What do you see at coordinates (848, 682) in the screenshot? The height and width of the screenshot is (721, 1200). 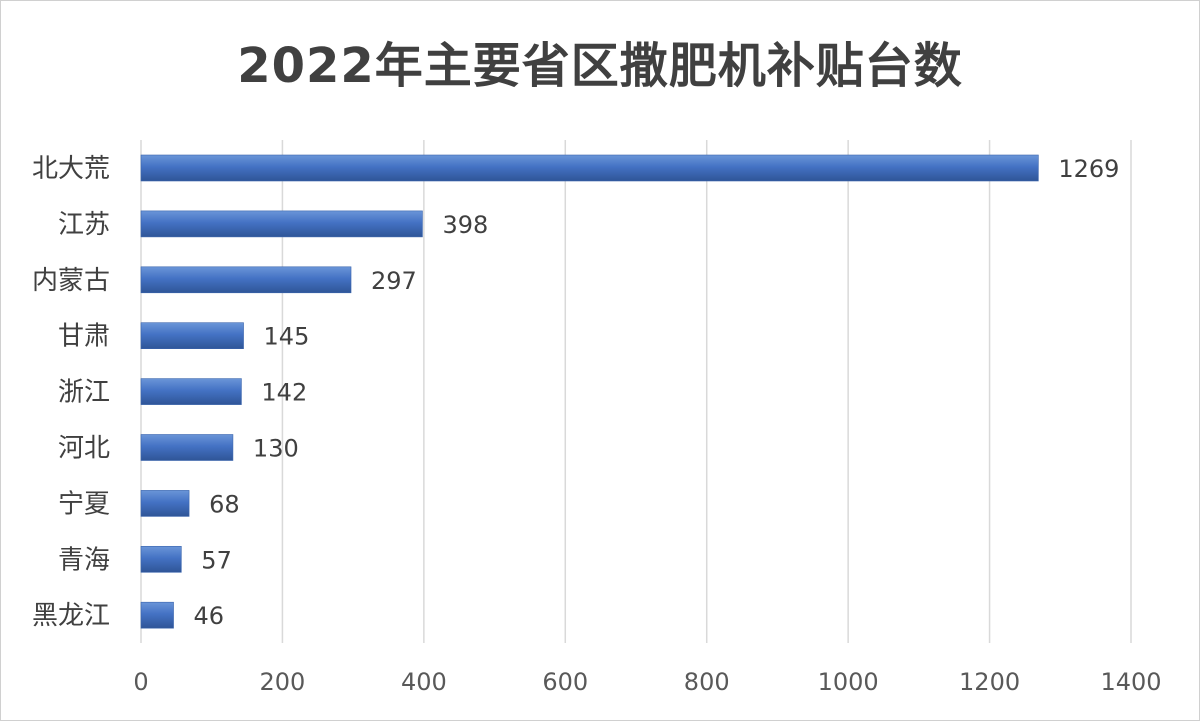 I see `x-tick-label: 1000` at bounding box center [848, 682].